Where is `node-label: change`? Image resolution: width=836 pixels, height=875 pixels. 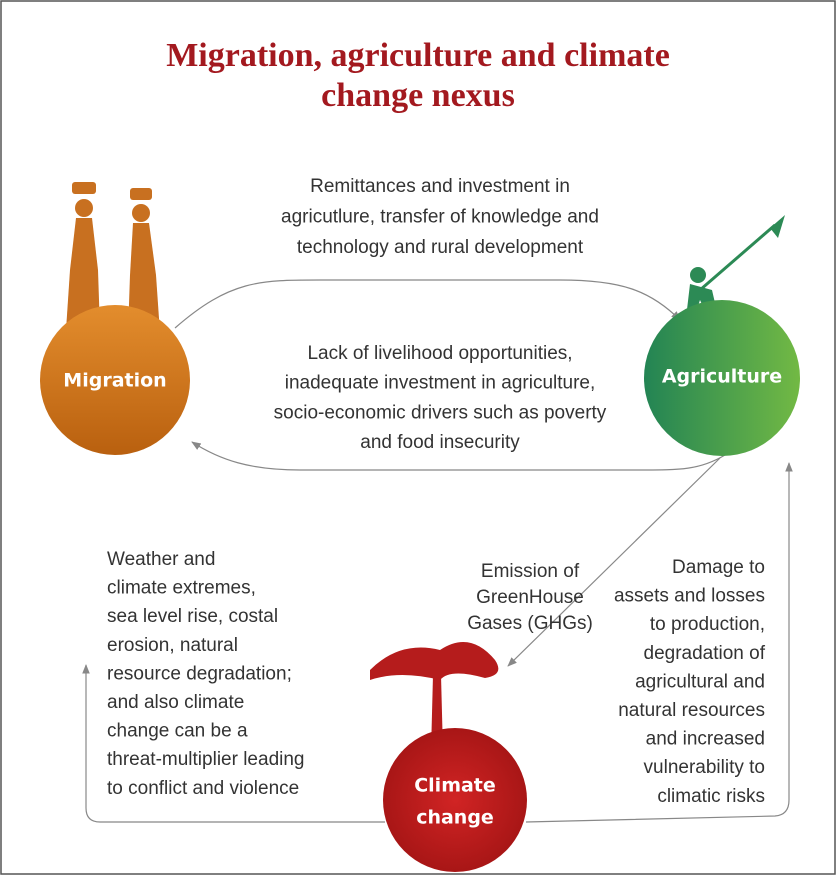
node-label: change is located at coordinates (455, 818).